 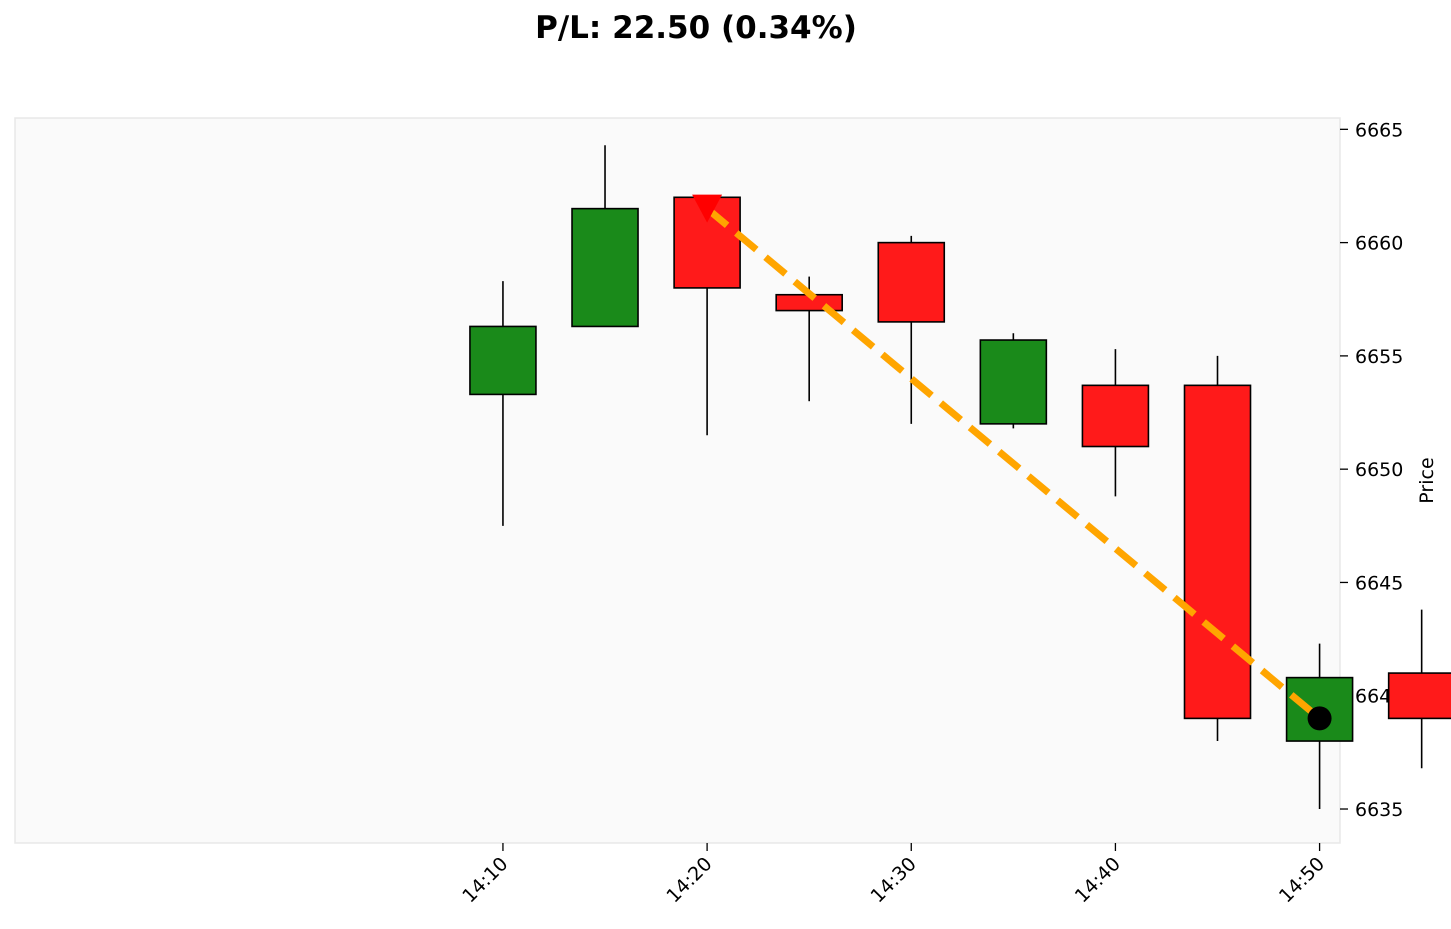 I want to click on y-axis-label: Price, so click(x=1427, y=480).